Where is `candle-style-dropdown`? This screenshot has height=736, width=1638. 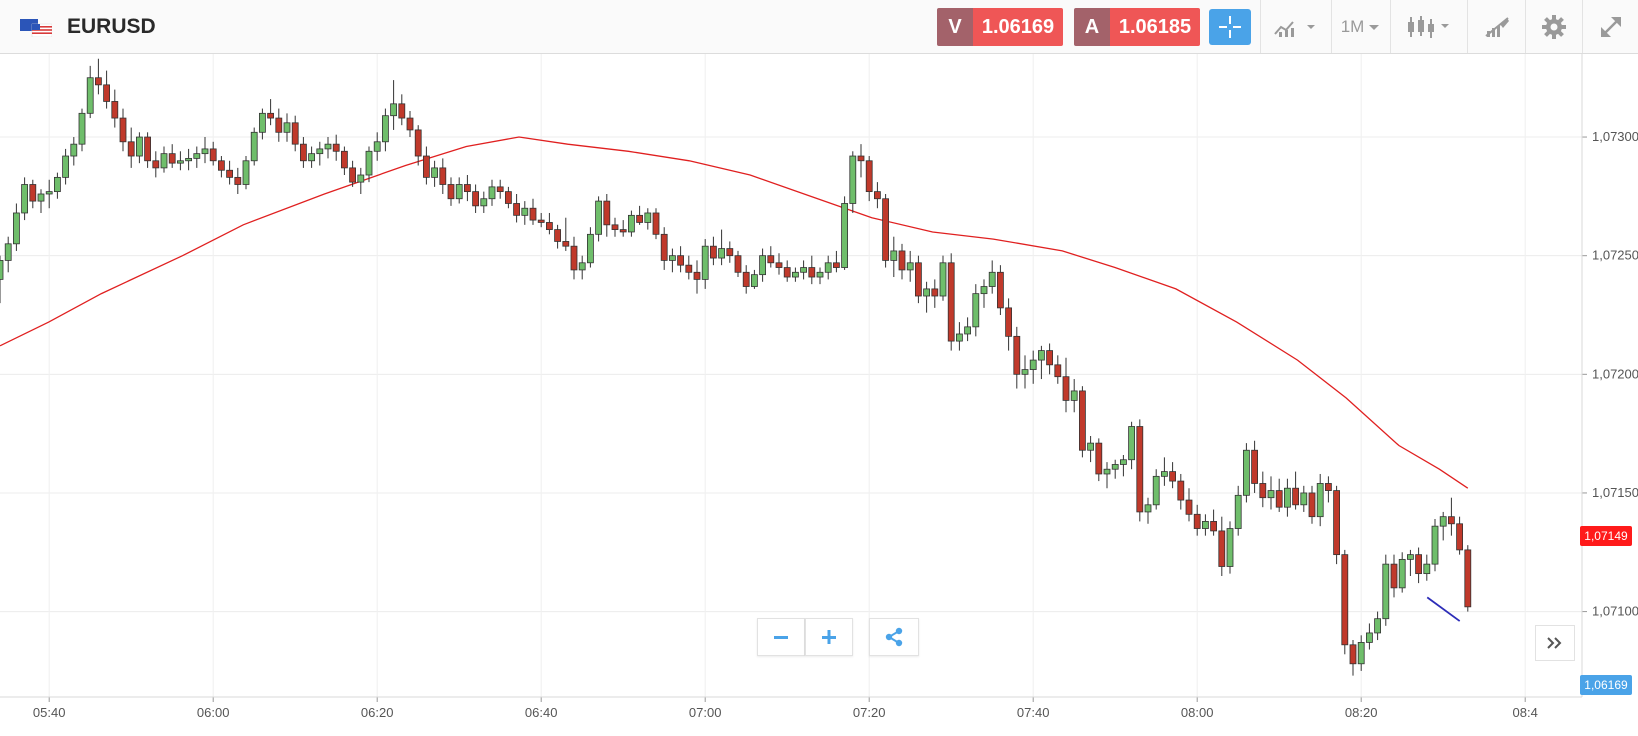
candle-style-dropdown is located at coordinates (1428, 26).